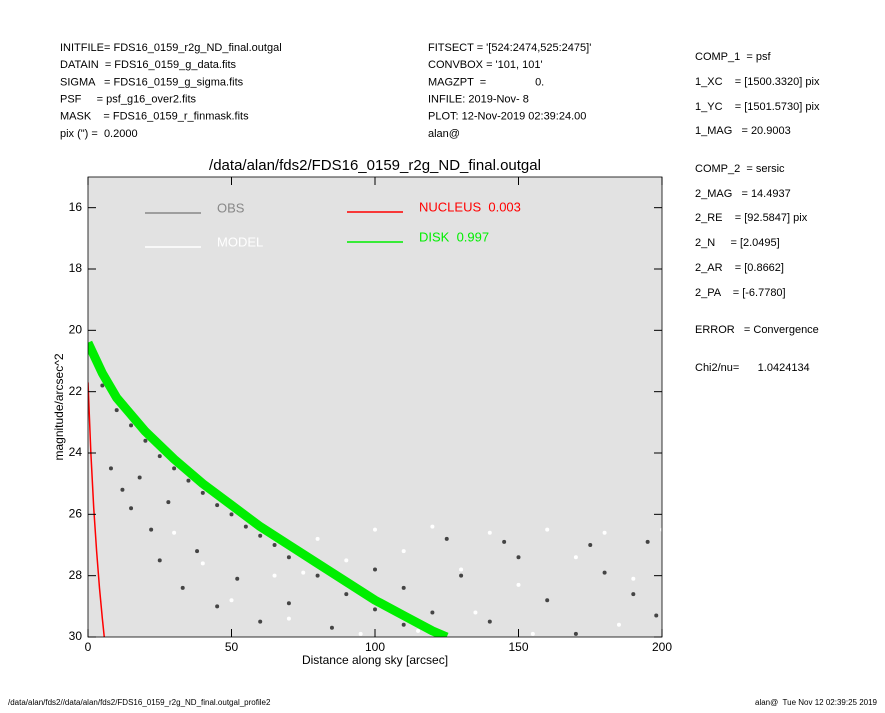 Image resolution: width=885 pixels, height=713 pixels. I want to click on y-tick-label: 24, so click(76, 452).